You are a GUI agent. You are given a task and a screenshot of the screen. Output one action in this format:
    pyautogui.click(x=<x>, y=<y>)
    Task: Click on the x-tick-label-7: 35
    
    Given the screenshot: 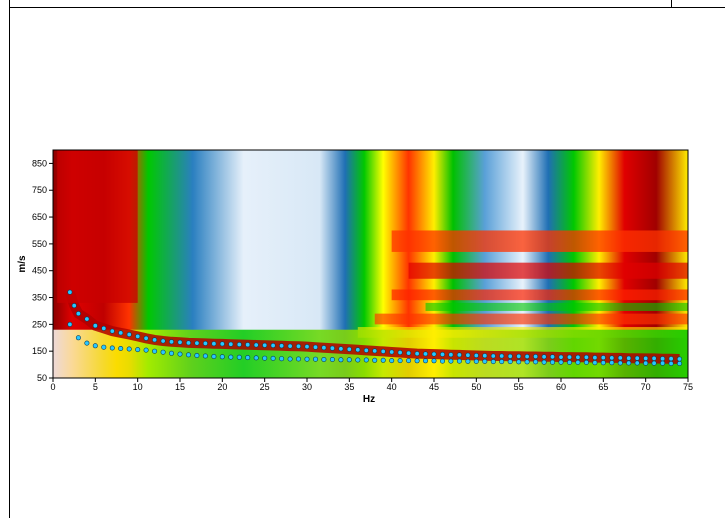 What is the action you would take?
    pyautogui.click(x=349, y=387)
    